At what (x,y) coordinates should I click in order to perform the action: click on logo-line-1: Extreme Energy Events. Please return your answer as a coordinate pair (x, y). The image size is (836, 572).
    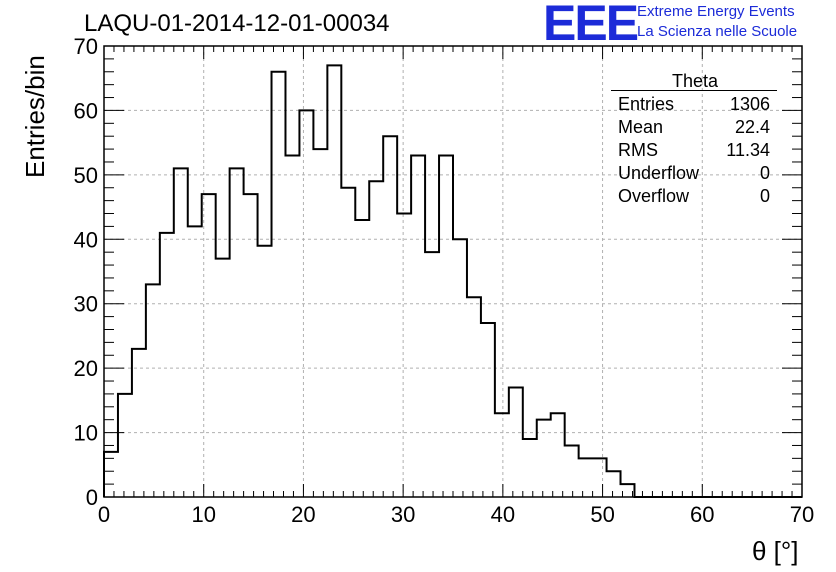
    Looking at the image, I should click on (716, 11).